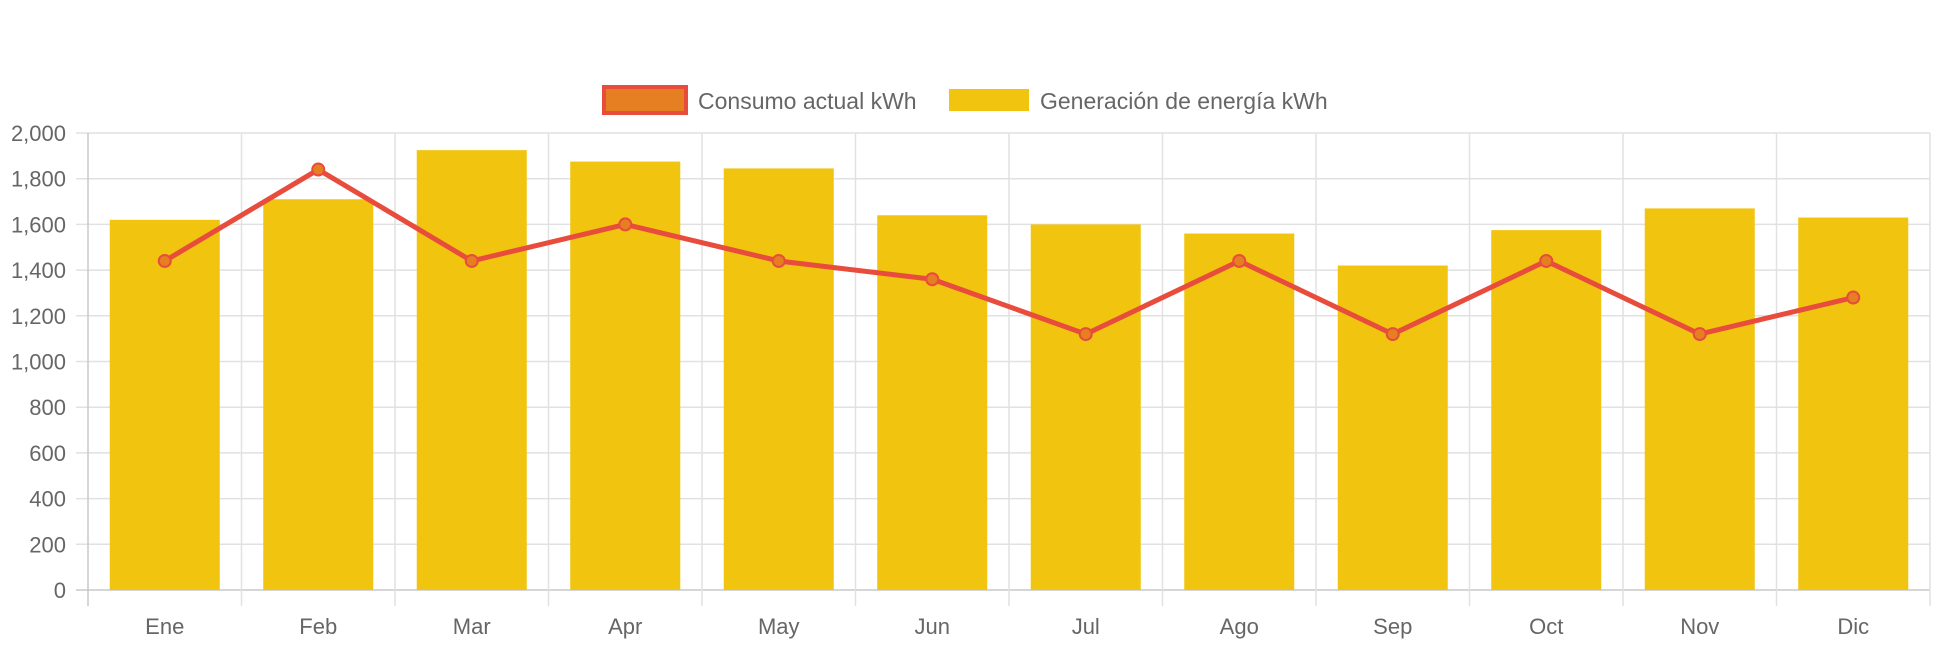 The width and height of the screenshot is (1942, 646). I want to click on x-tick-label: May, so click(779, 626).